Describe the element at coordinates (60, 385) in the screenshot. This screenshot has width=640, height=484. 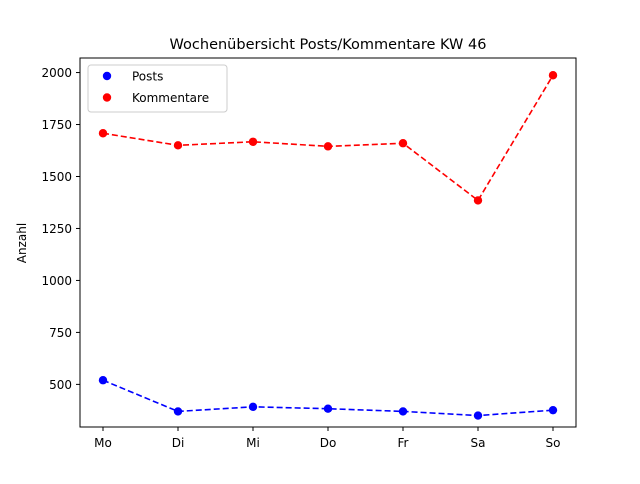
I see `y-tick-label: 500` at that location.